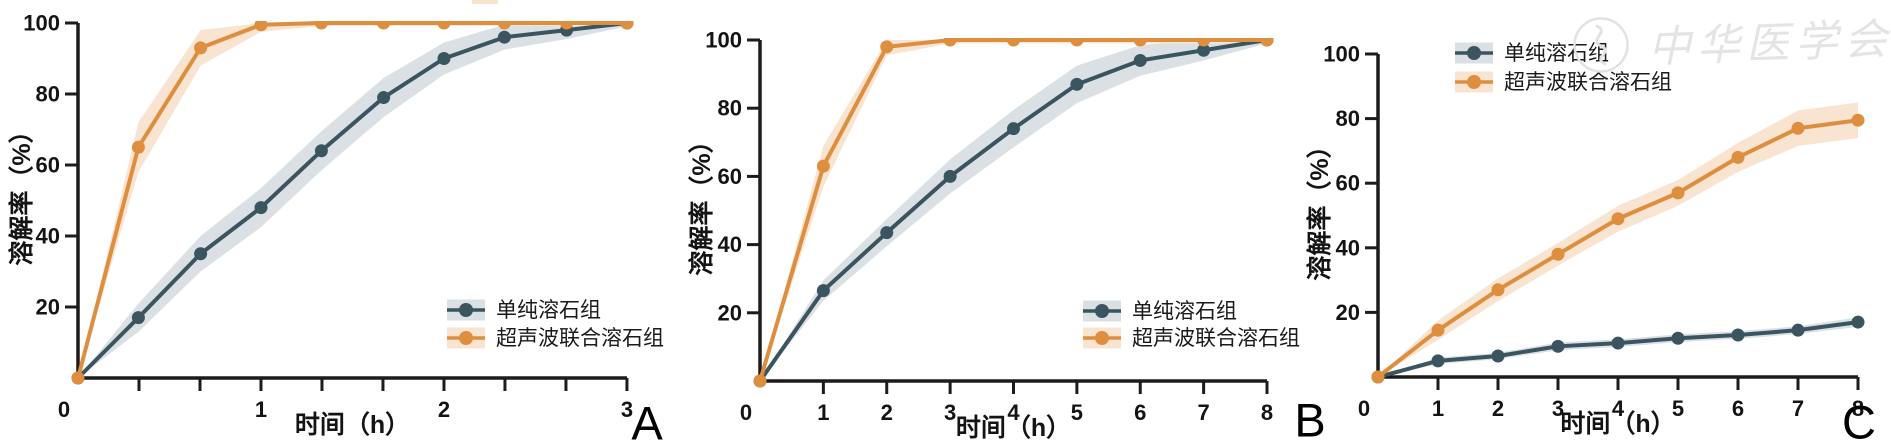  I want to click on panel-letter-A: A, so click(647, 420).